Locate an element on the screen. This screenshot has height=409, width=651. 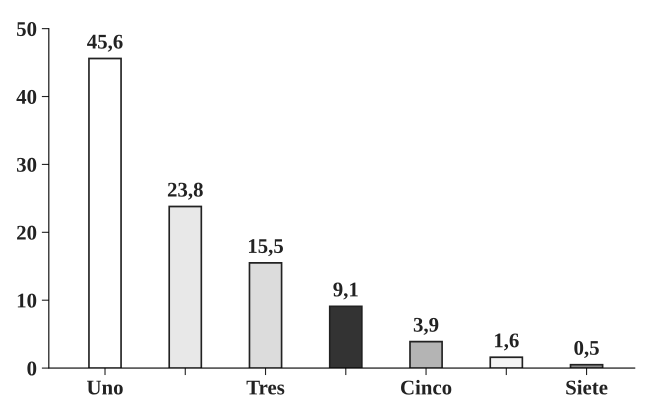
x-tick-label: Uno is located at coordinates (105, 387).